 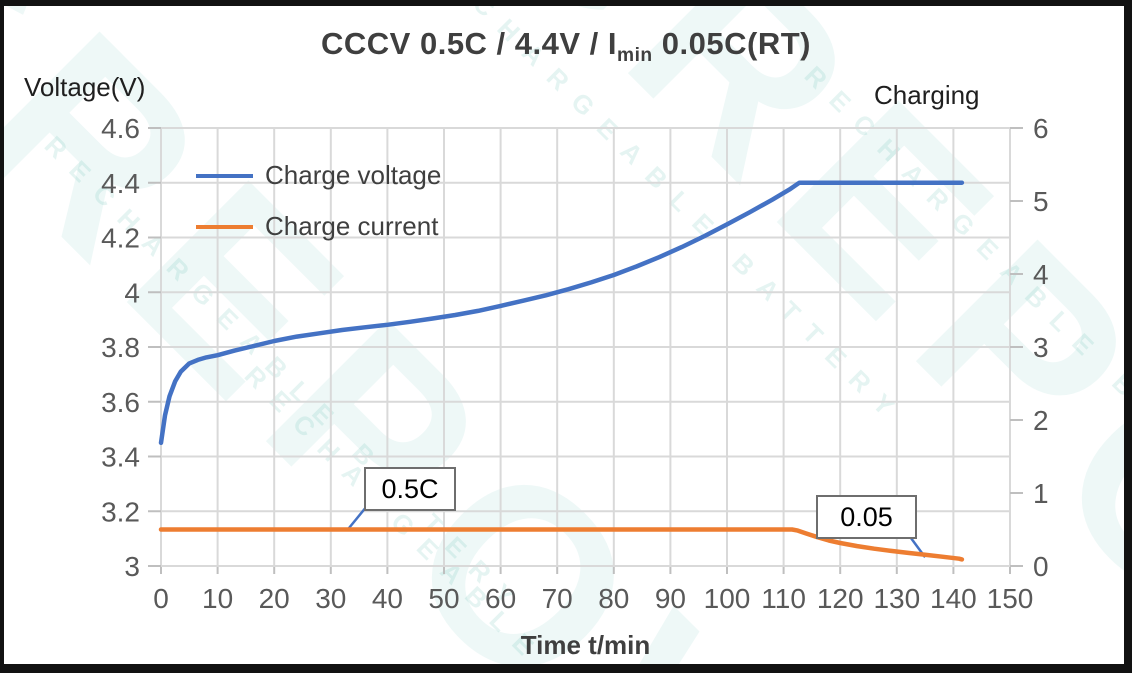 I want to click on legend-item-charge-current: Charge current, so click(x=318, y=226).